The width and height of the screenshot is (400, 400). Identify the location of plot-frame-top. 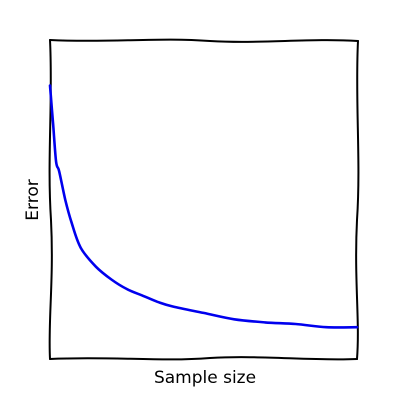
(204, 40).